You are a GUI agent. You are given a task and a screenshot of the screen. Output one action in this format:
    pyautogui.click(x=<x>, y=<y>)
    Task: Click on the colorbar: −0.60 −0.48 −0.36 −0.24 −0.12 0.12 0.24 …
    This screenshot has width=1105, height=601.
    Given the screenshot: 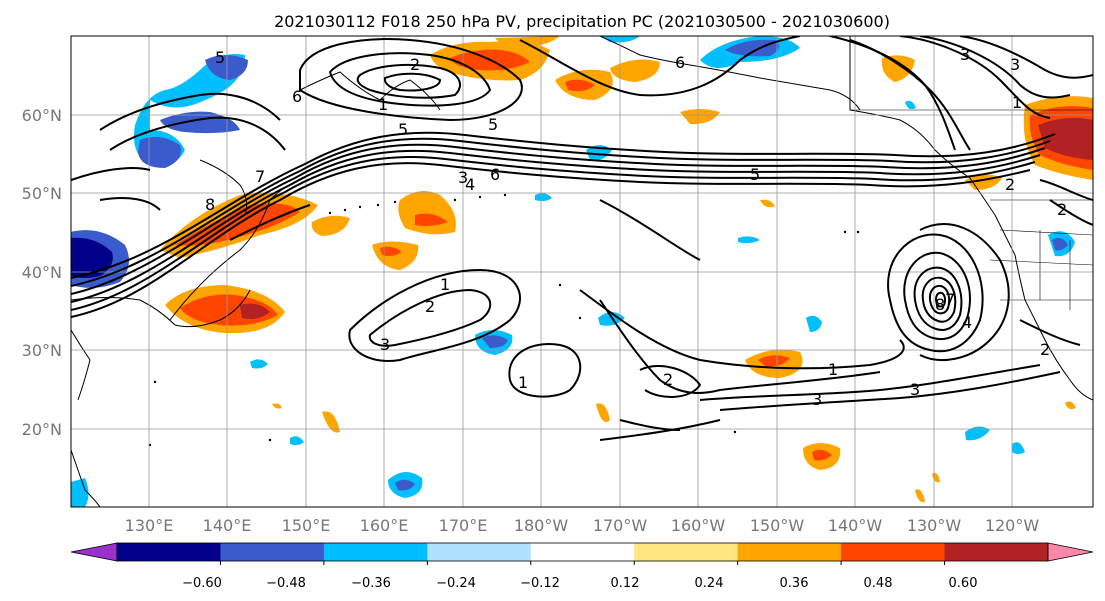 What is the action you would take?
    pyautogui.click(x=582, y=566)
    